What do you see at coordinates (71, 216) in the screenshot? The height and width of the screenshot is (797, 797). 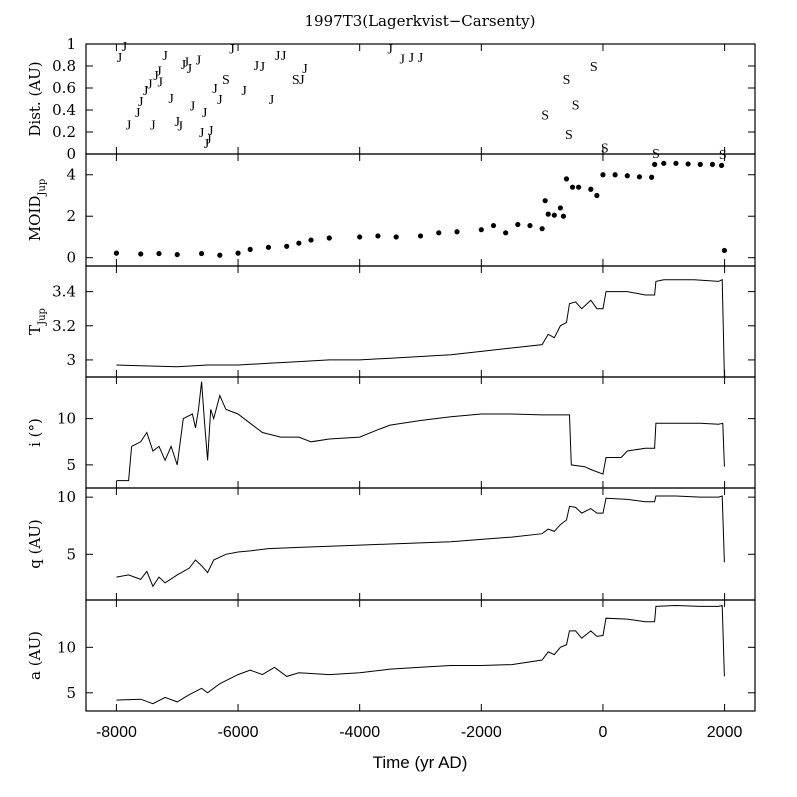 I see `y-tick-label: 2` at bounding box center [71, 216].